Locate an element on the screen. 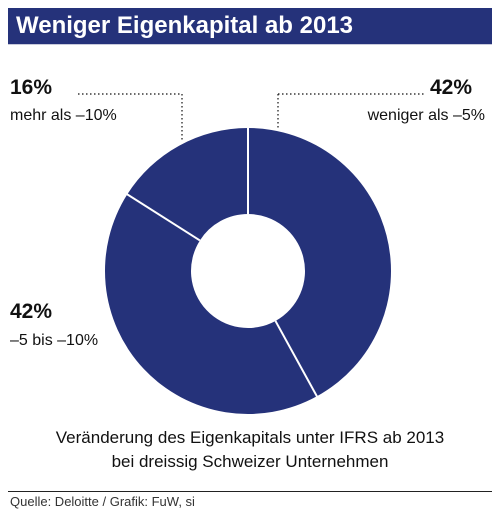 The image size is (500, 514). slice-2-percent: 42% is located at coordinates (31, 311).